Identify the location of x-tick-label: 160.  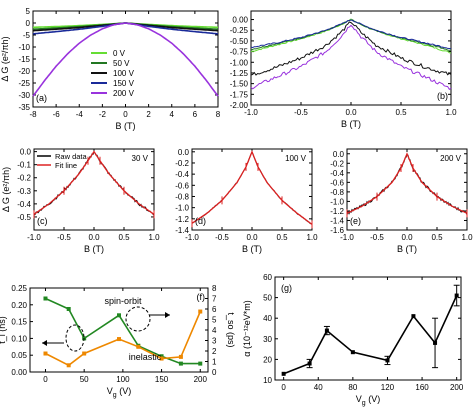
(422, 387).